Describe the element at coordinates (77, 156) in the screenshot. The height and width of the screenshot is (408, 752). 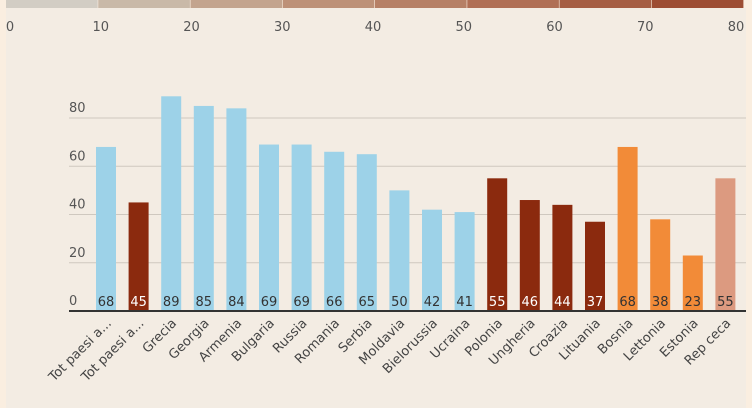
I see `y-tick-label: 60` at that location.